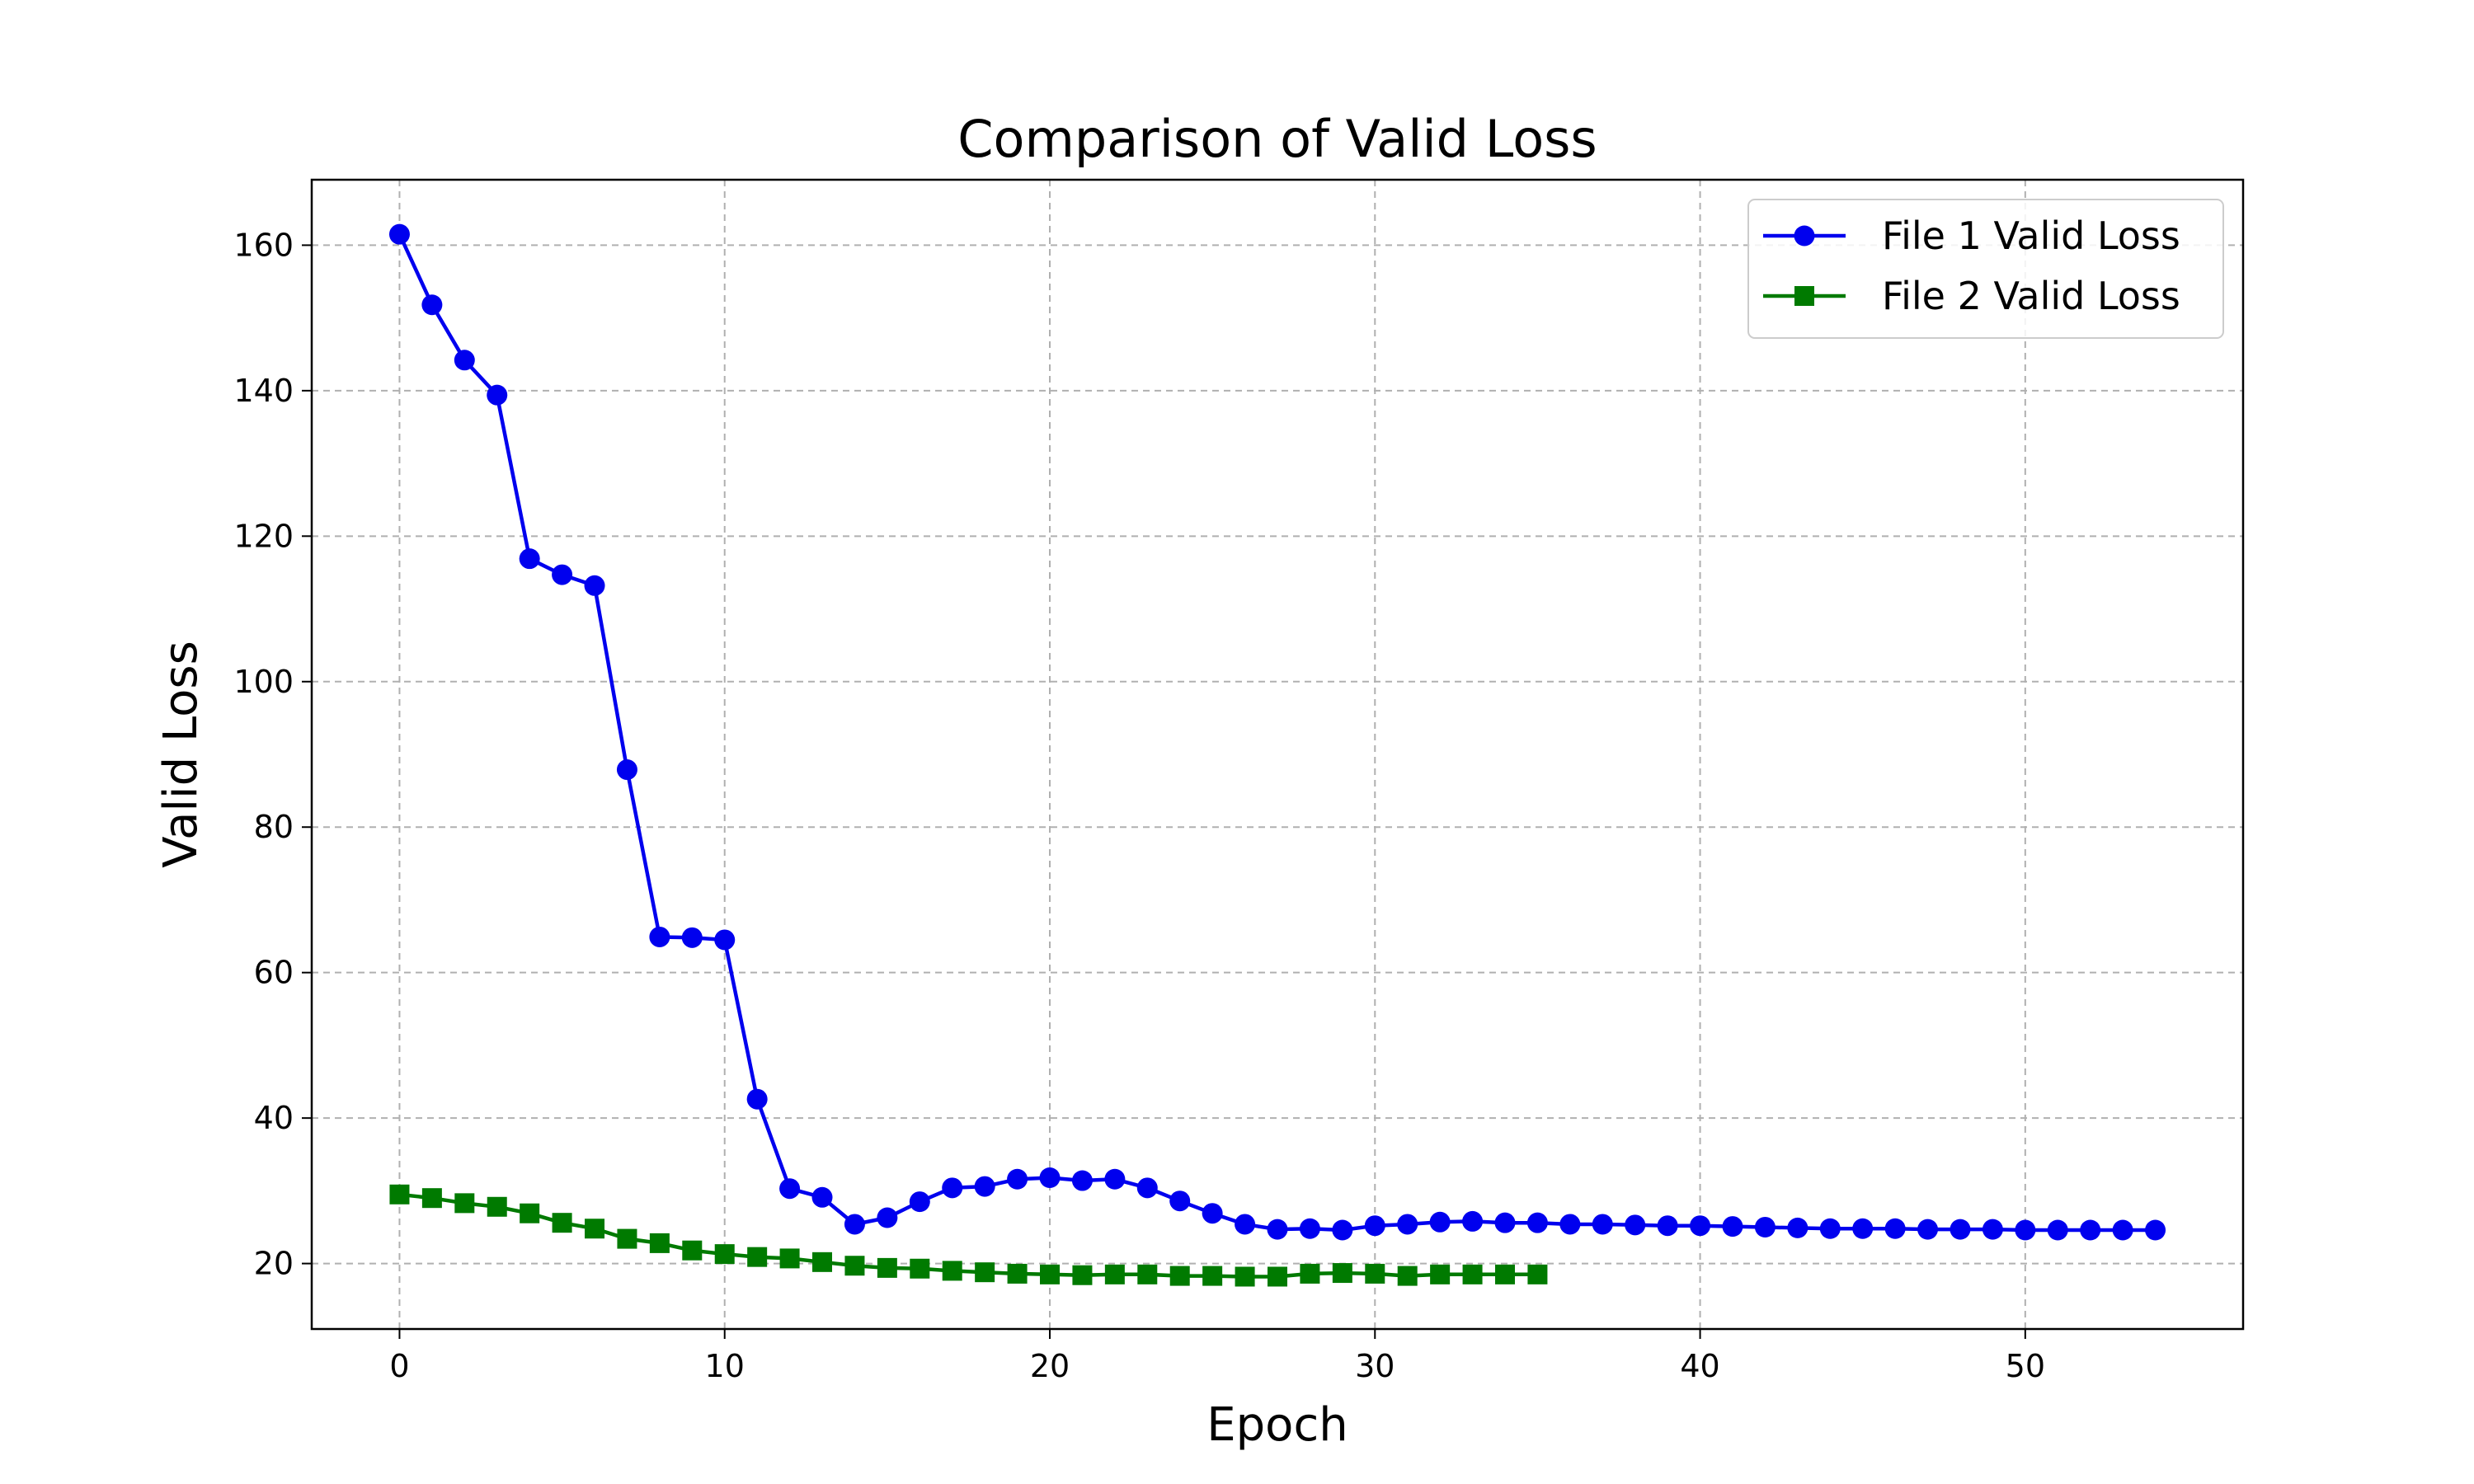 This screenshot has width=2474, height=1484. I want to click on y-axis-label: Valid Loss, so click(181, 754).